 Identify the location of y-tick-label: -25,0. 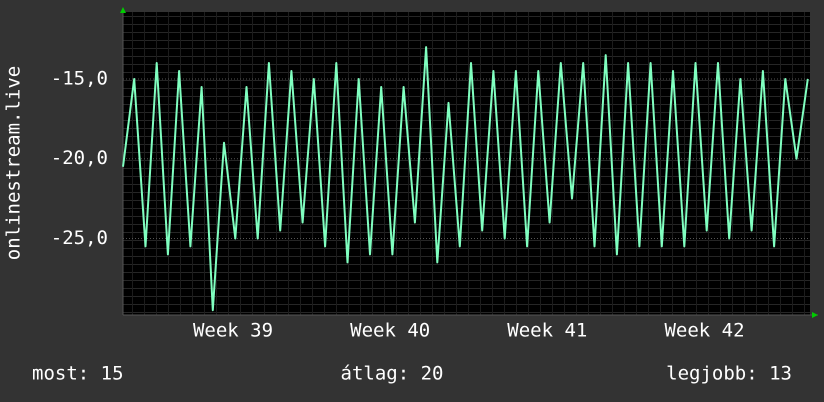
(79, 238).